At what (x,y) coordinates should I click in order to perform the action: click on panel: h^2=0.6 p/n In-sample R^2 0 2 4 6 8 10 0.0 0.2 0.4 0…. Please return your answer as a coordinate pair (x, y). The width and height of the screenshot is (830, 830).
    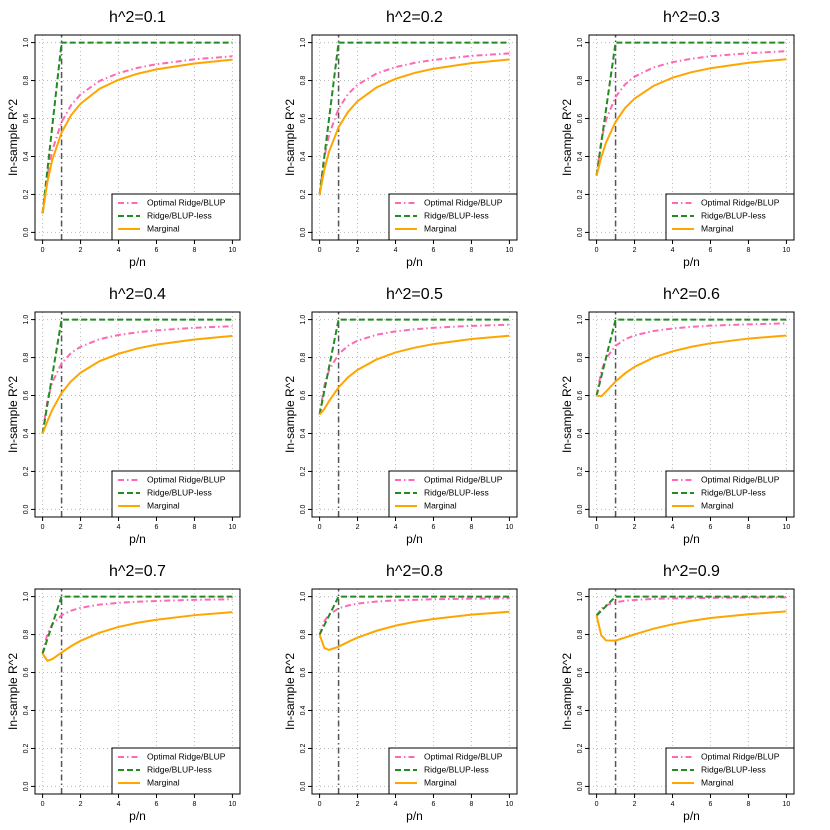
    Looking at the image, I should click on (677, 416).